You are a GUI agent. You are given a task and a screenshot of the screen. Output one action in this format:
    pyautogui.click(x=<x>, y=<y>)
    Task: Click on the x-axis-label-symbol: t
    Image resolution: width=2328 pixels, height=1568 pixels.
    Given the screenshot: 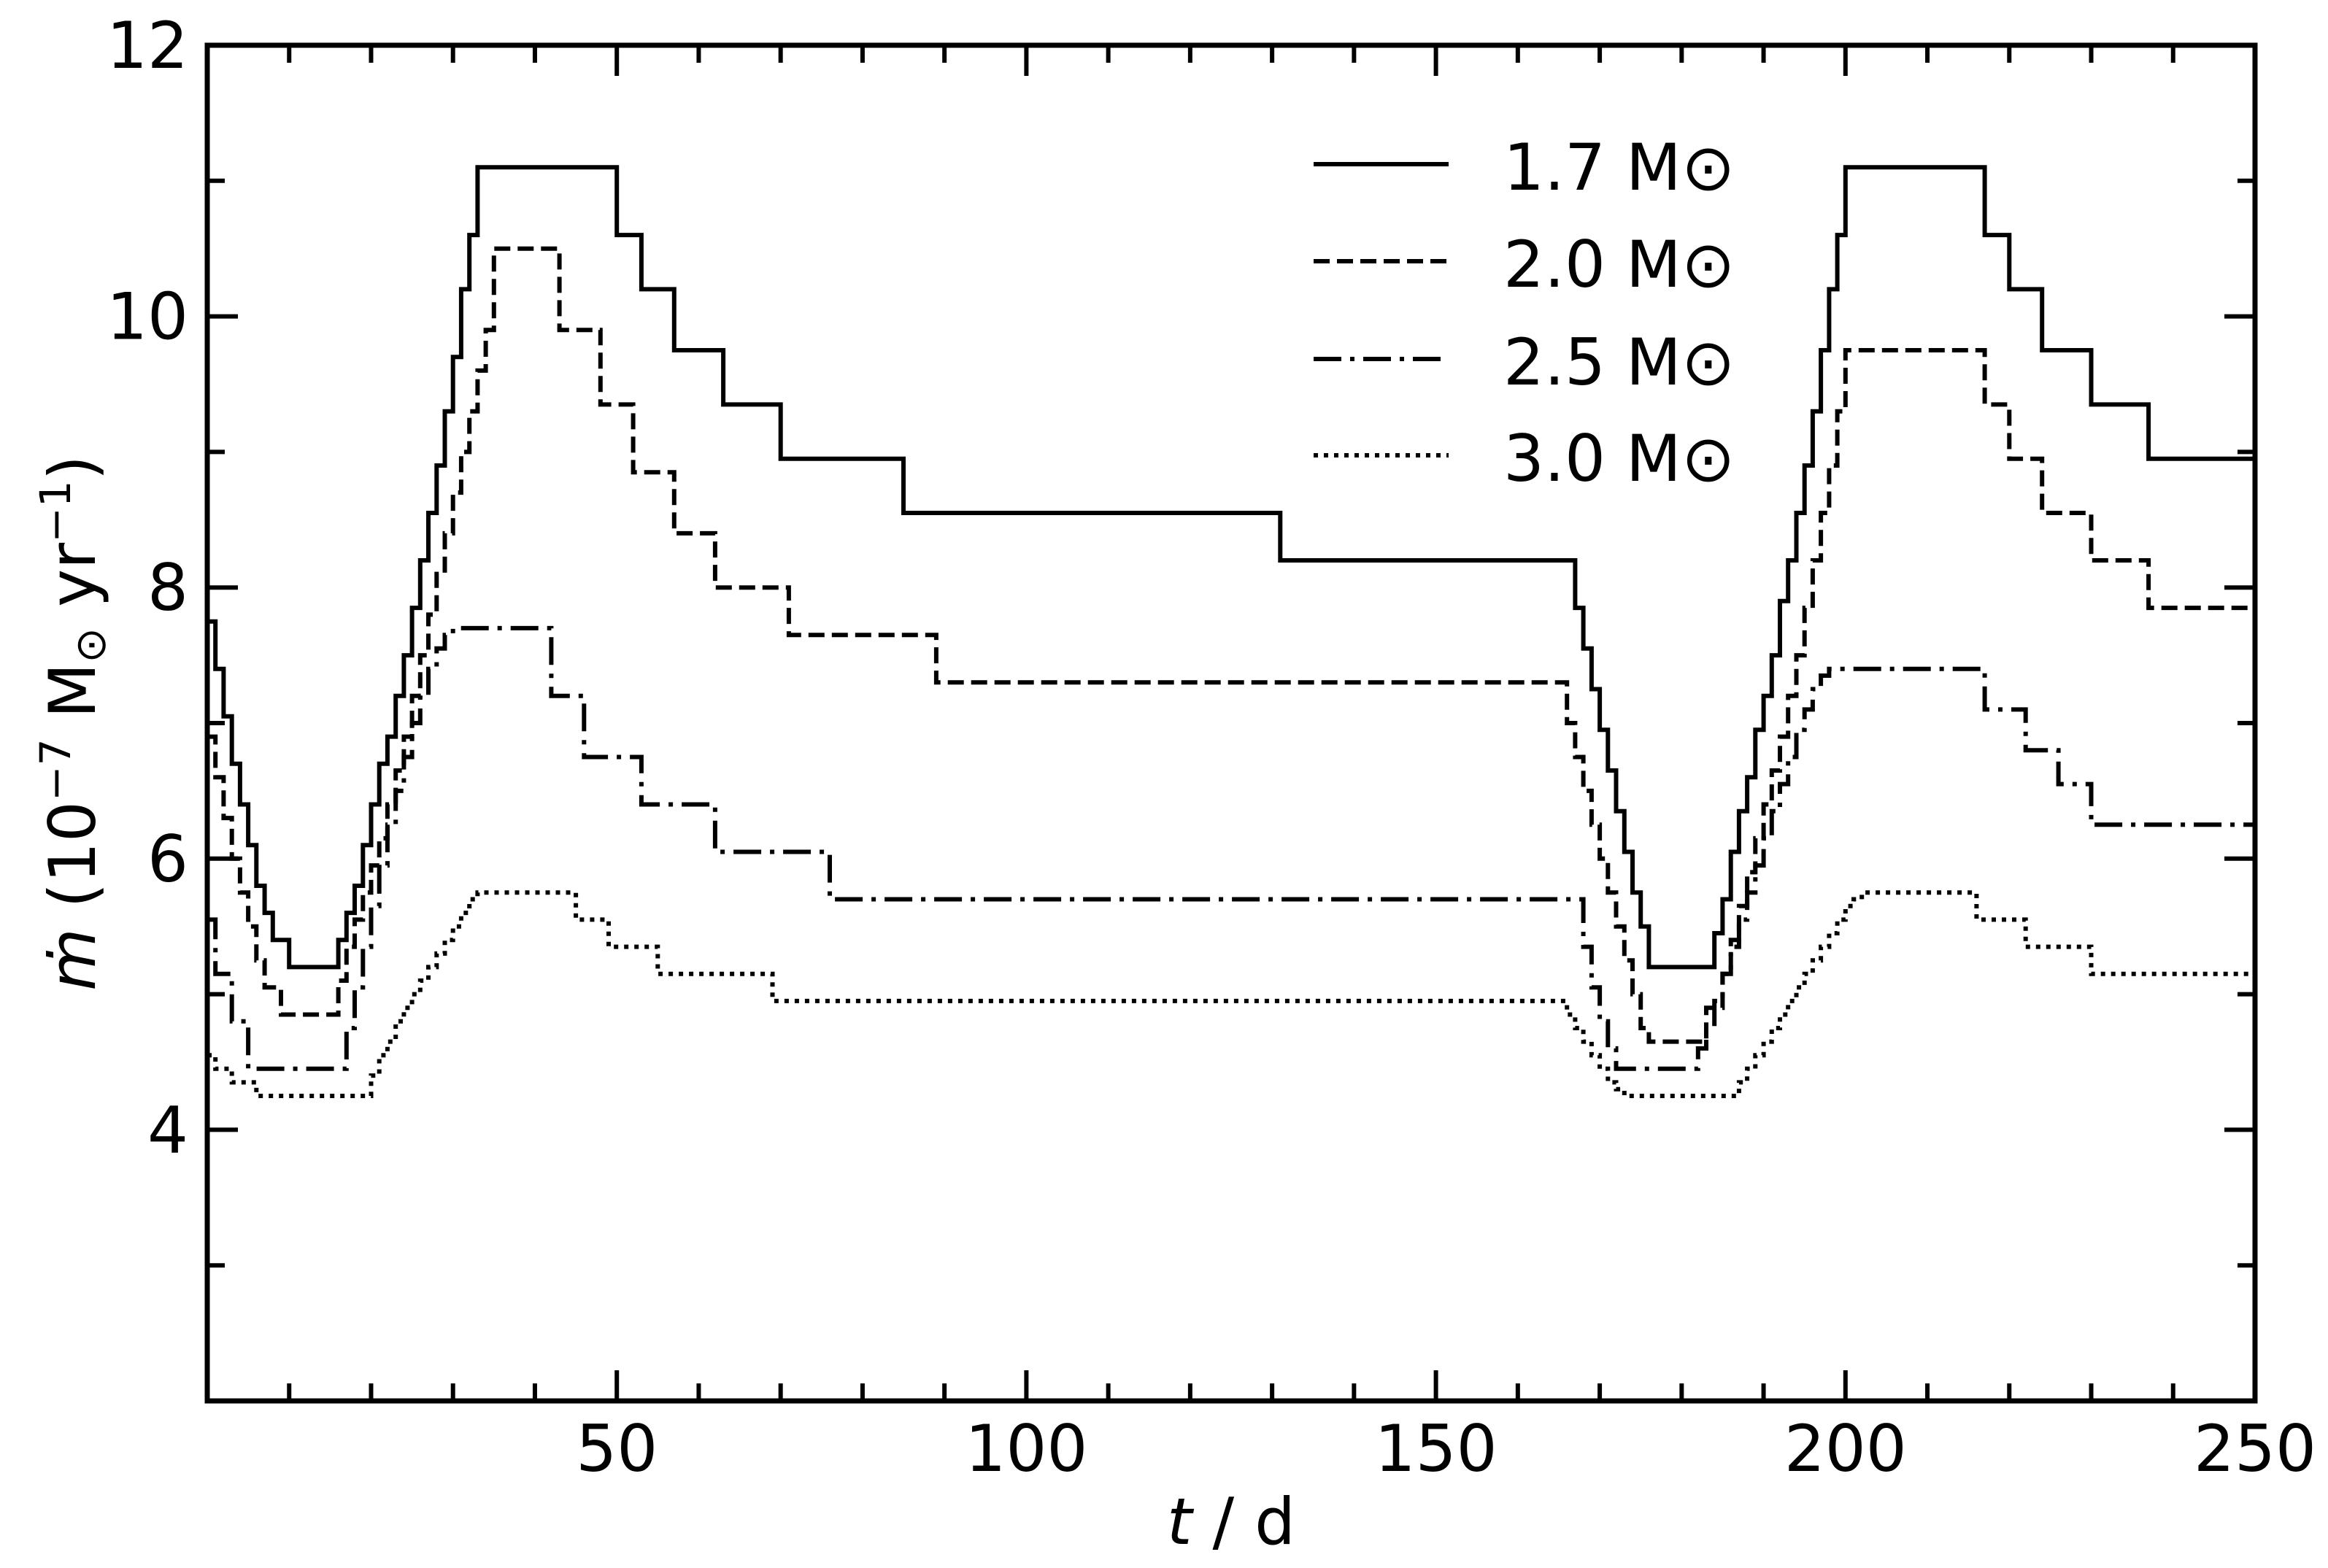 What is the action you would take?
    pyautogui.click(x=1181, y=1521)
    